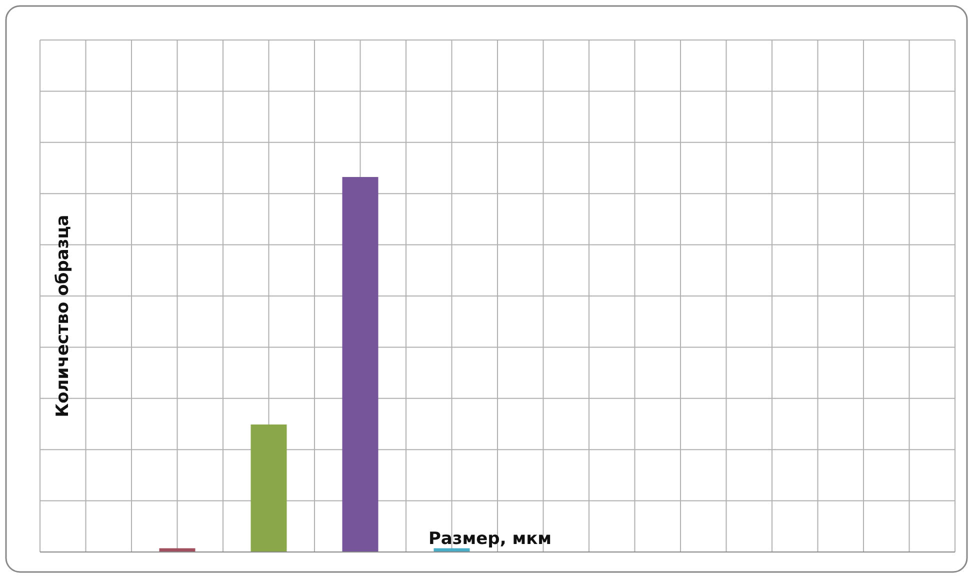 This screenshot has height=578, width=973. What do you see at coordinates (63, 316) in the screenshot?
I see `y-axis-title: Количество образца` at bounding box center [63, 316].